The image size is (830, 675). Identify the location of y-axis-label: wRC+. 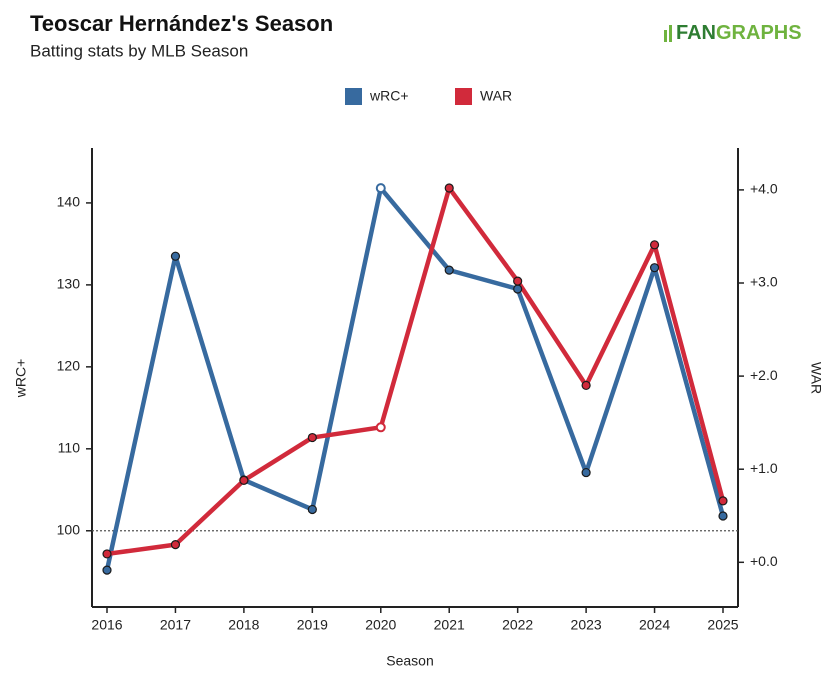
(21, 379).